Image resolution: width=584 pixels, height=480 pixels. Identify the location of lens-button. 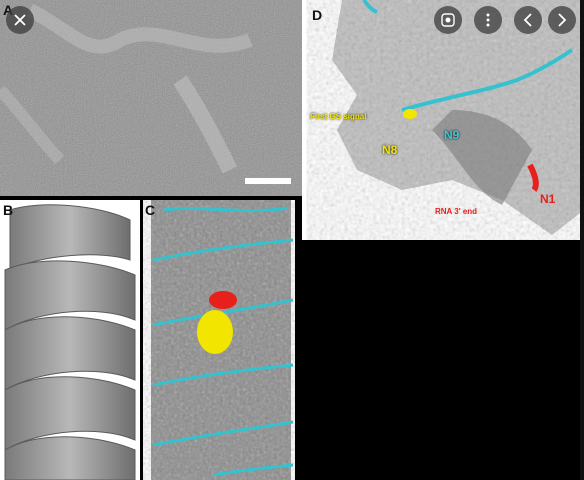
(448, 20).